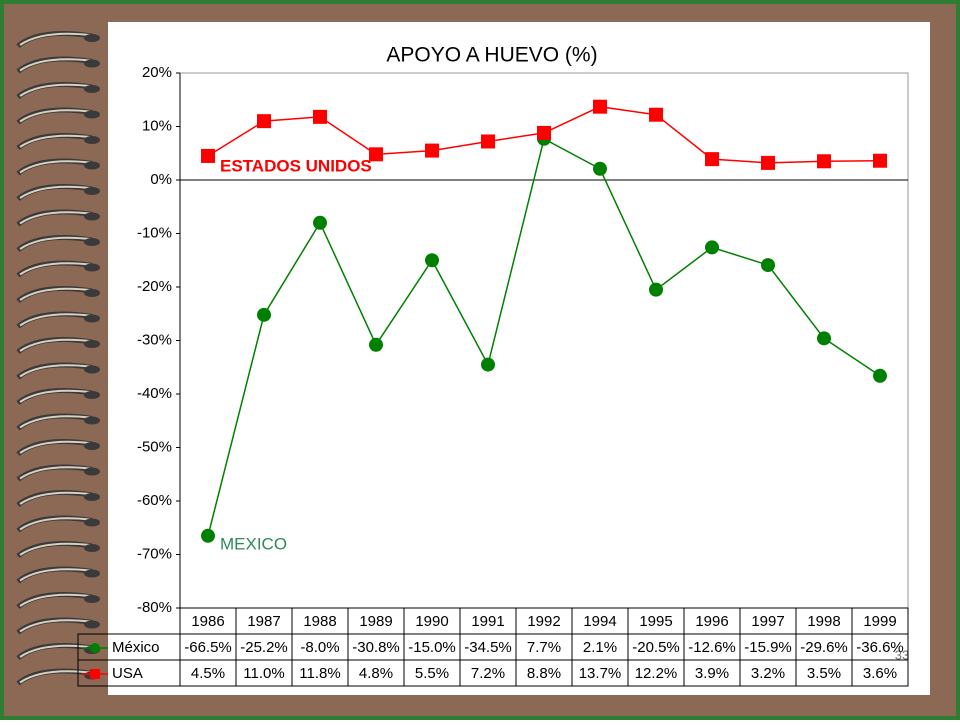 The image size is (960, 725). What do you see at coordinates (263, 673) in the screenshot?
I see `table-cell: 11.0%` at bounding box center [263, 673].